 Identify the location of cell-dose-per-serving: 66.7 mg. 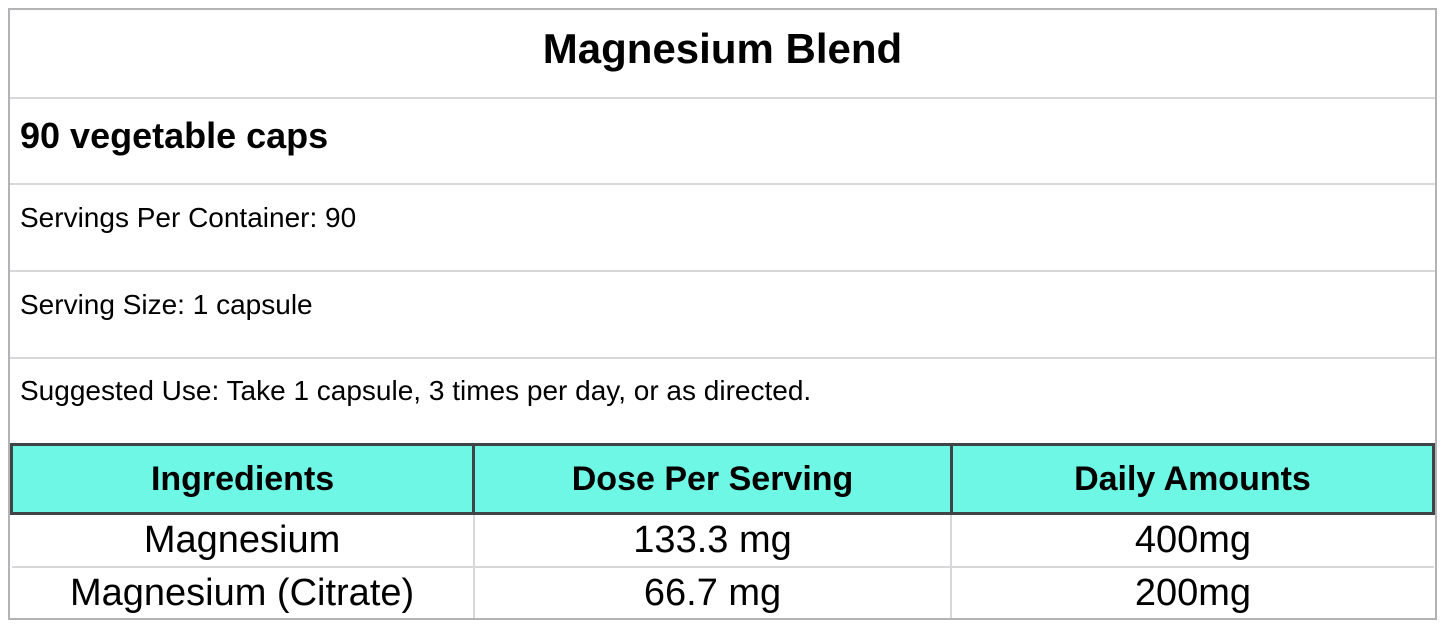
(712, 591).